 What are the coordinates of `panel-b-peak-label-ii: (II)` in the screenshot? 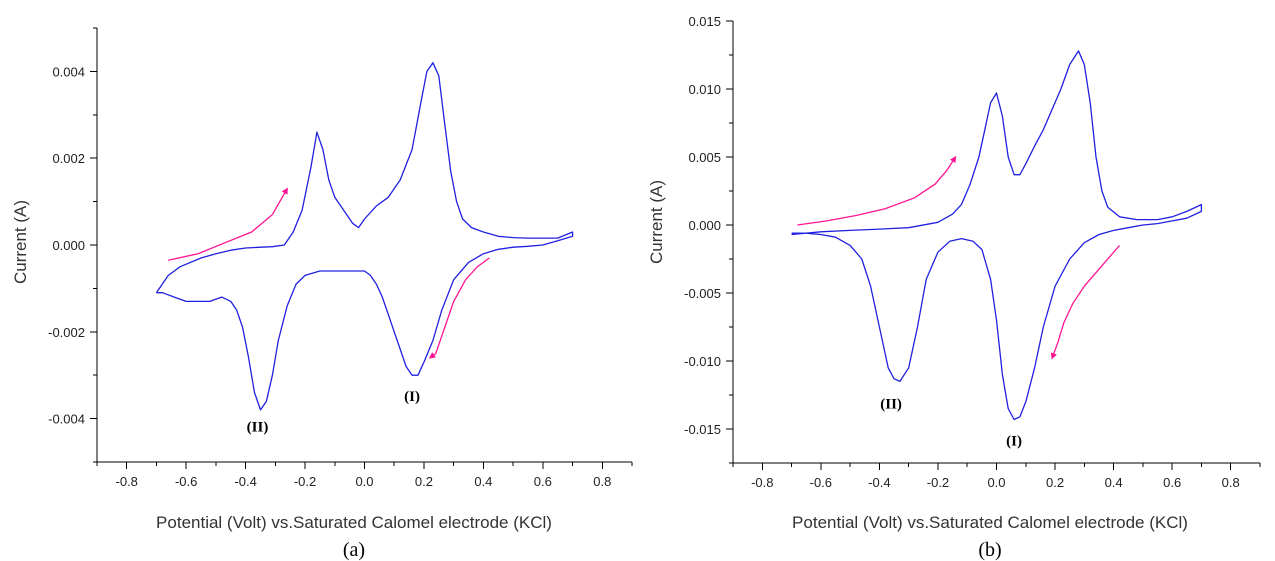 It's located at (891, 405).